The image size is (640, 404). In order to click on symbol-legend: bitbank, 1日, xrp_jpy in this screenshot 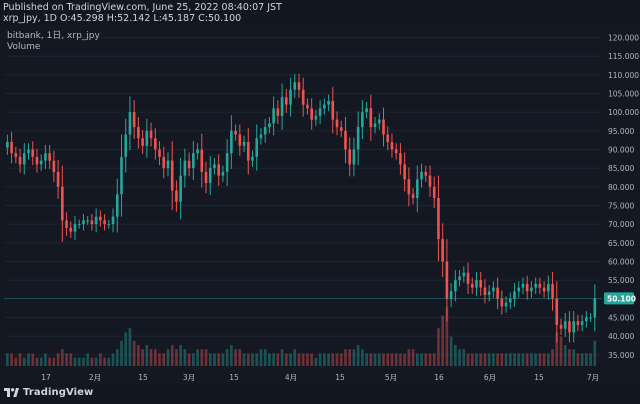, I will do `click(53, 36)`.